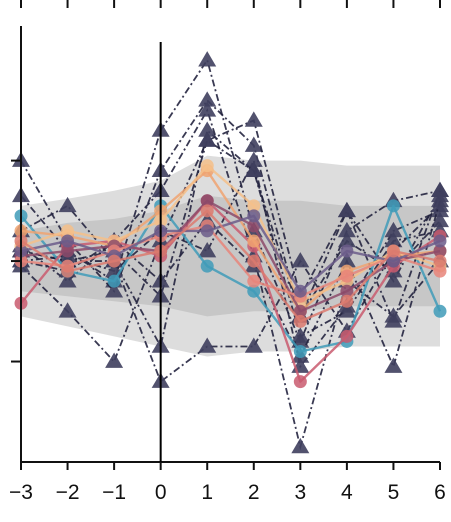  What do you see at coordinates (68, 492) in the screenshot?
I see `x-tick-label-2: −2` at bounding box center [68, 492].